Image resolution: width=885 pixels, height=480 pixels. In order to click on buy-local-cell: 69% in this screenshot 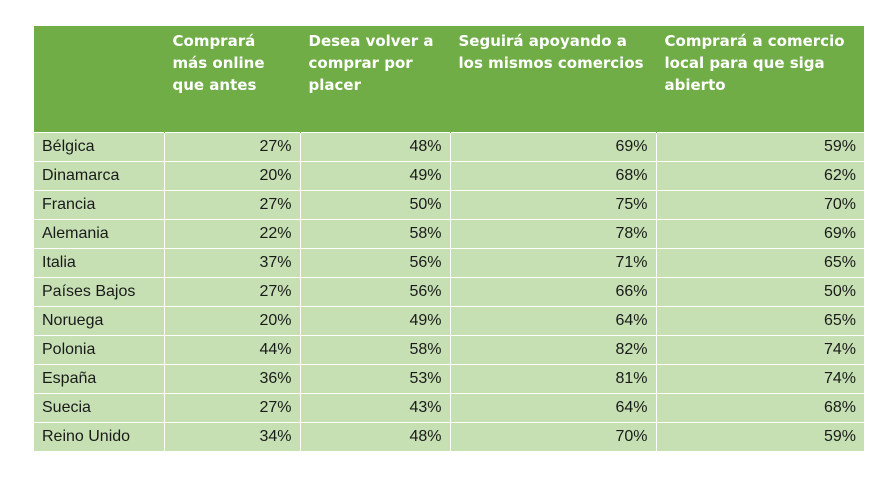, I will do `click(760, 233)`.